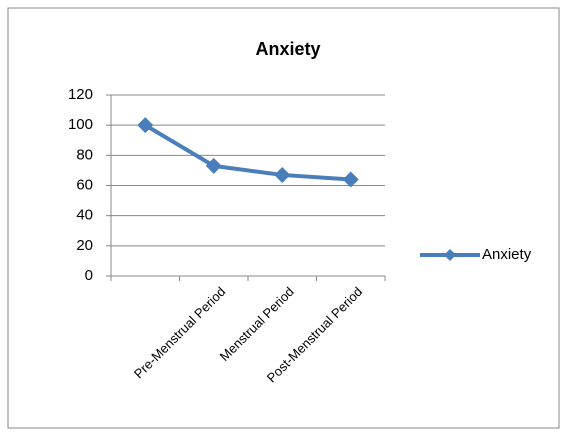 The width and height of the screenshot is (568, 439). I want to click on legend-marker, so click(450, 255).